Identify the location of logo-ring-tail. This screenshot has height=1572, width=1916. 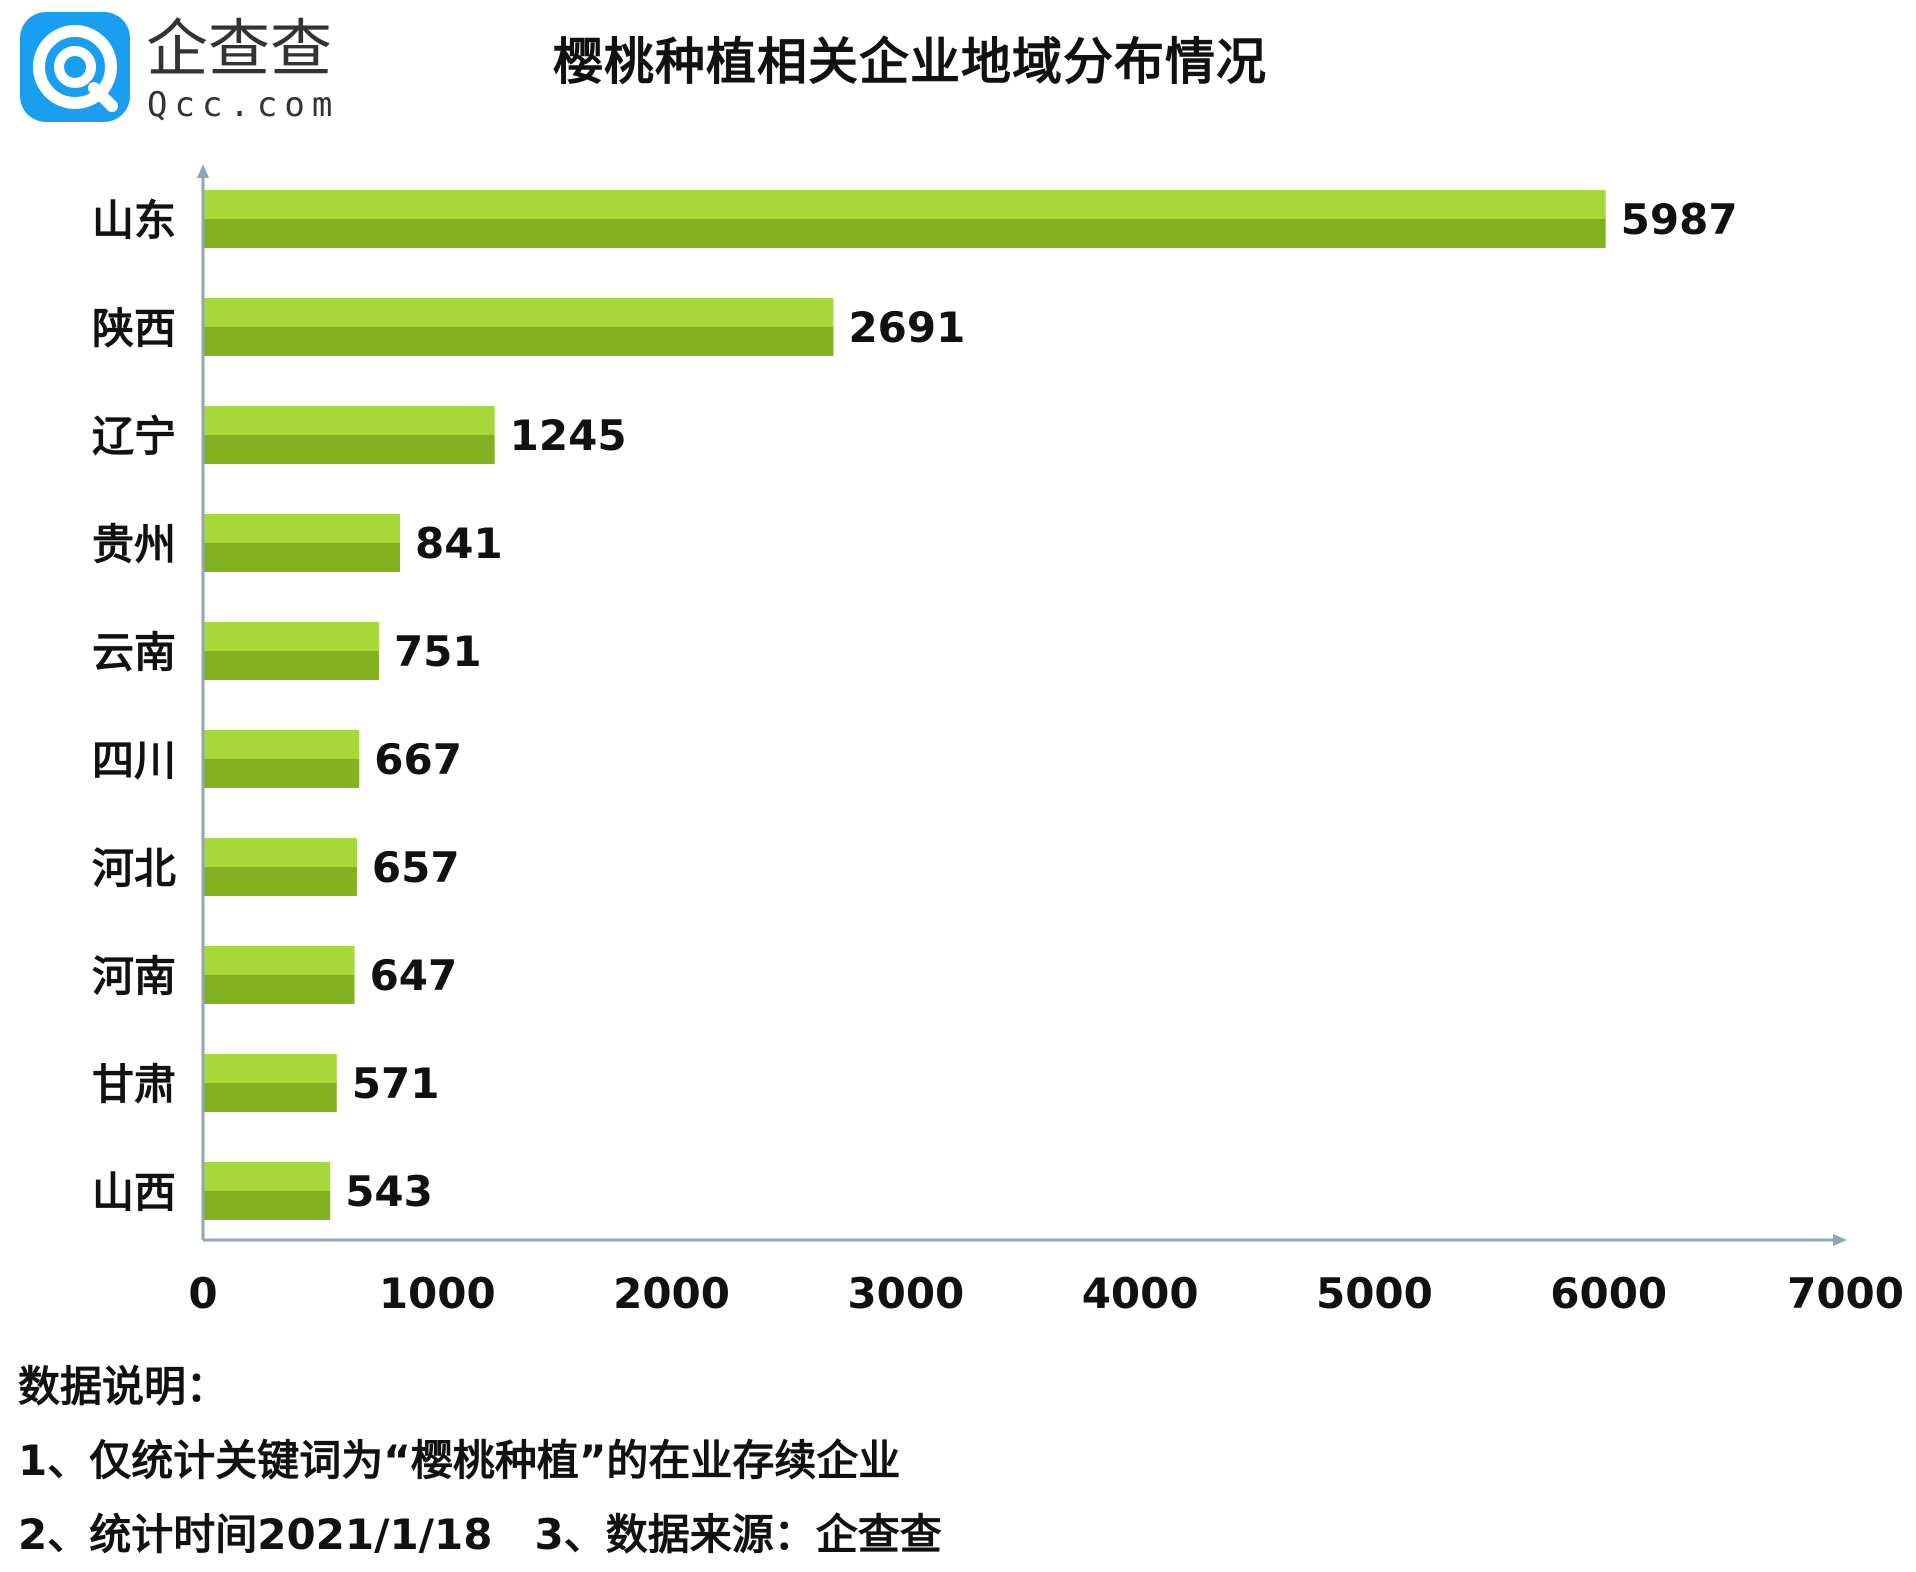
(103, 97).